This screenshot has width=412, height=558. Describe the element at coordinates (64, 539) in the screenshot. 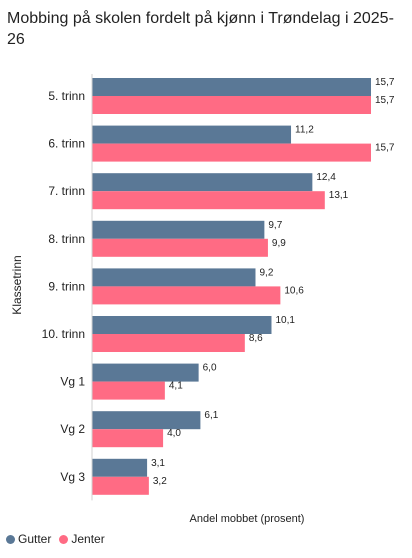

I see `legend-dot-jenter` at that location.